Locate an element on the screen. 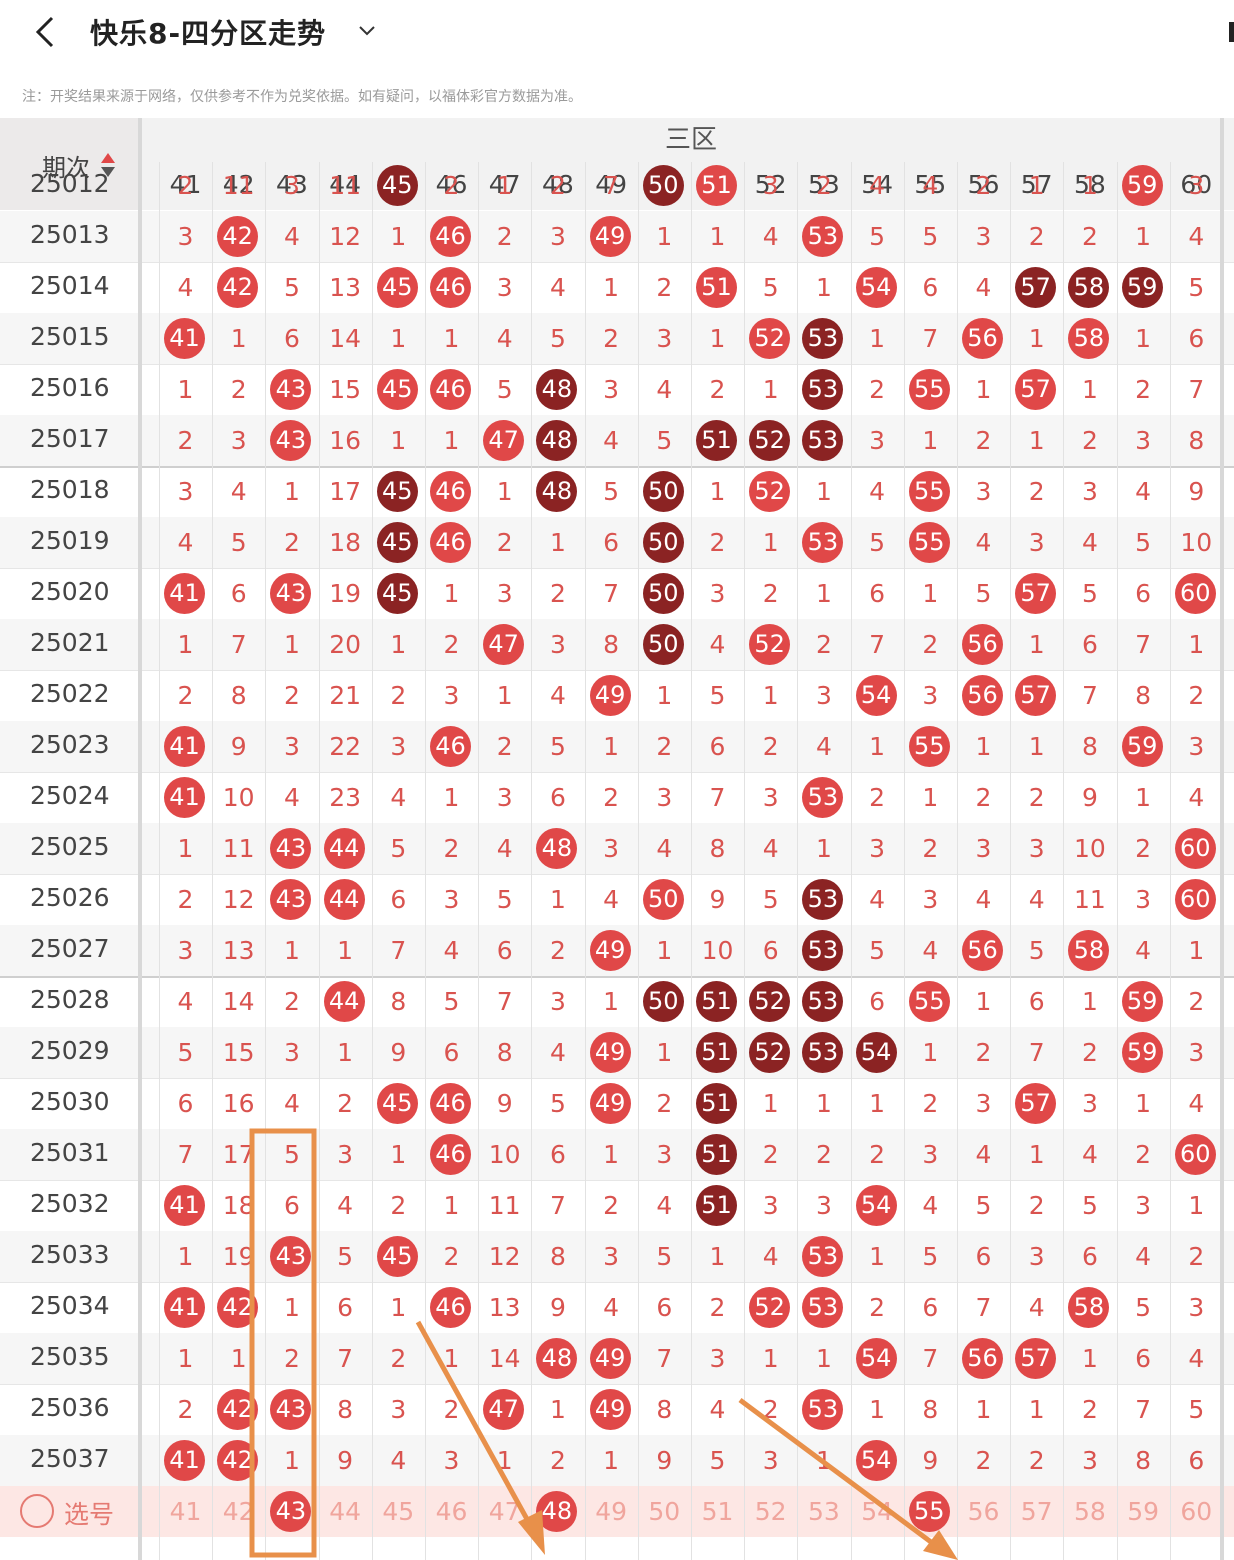  column-header-60: 60 is located at coordinates (1196, 184).